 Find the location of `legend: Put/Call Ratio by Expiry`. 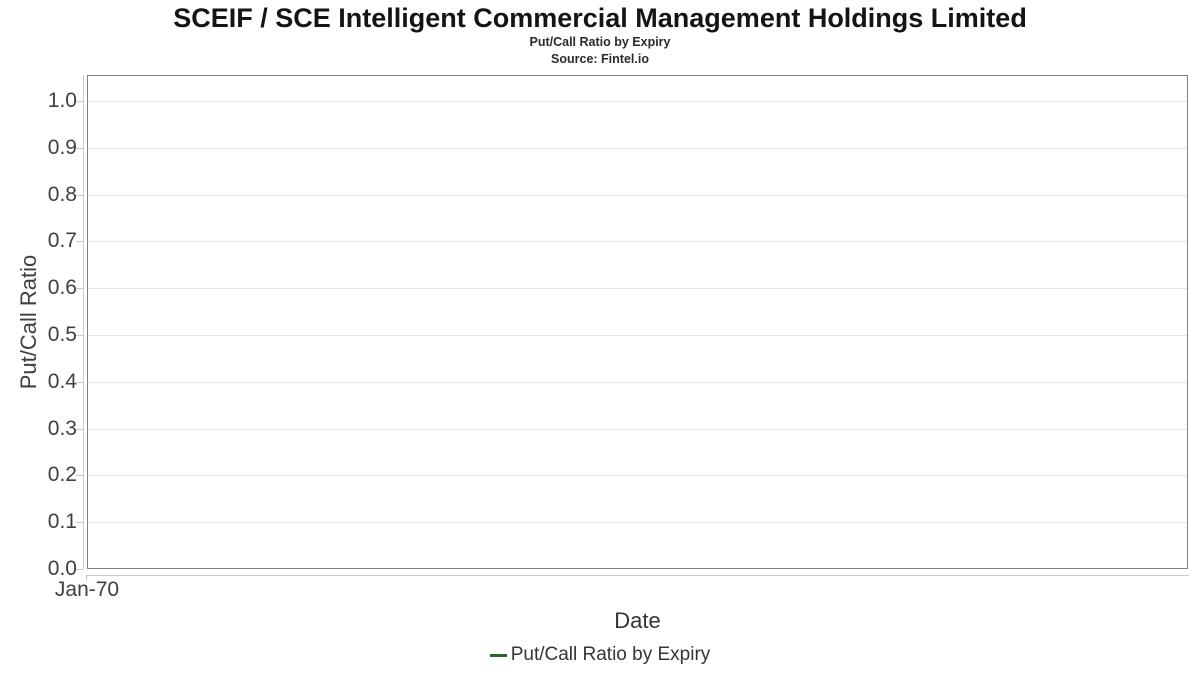

legend: Put/Call Ratio by Expiry is located at coordinates (600, 655).